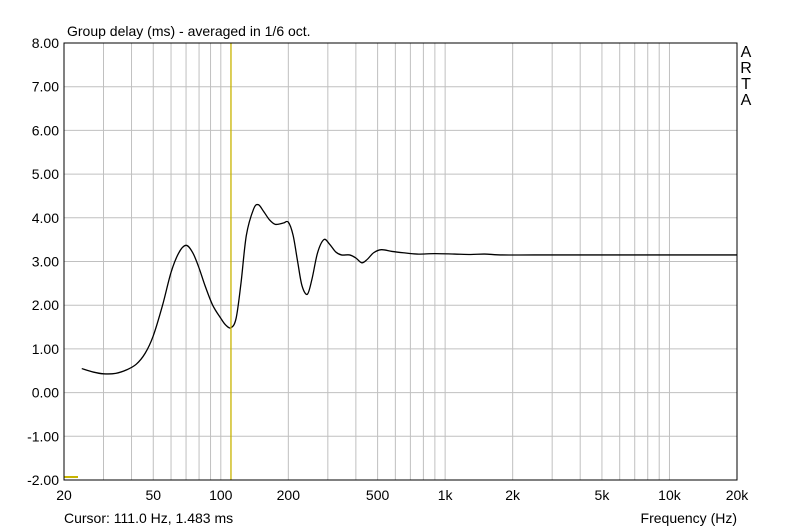 Image resolution: width=800 pixels, height=530 pixels. I want to click on y-tick-label: 0.00, so click(45, 393).